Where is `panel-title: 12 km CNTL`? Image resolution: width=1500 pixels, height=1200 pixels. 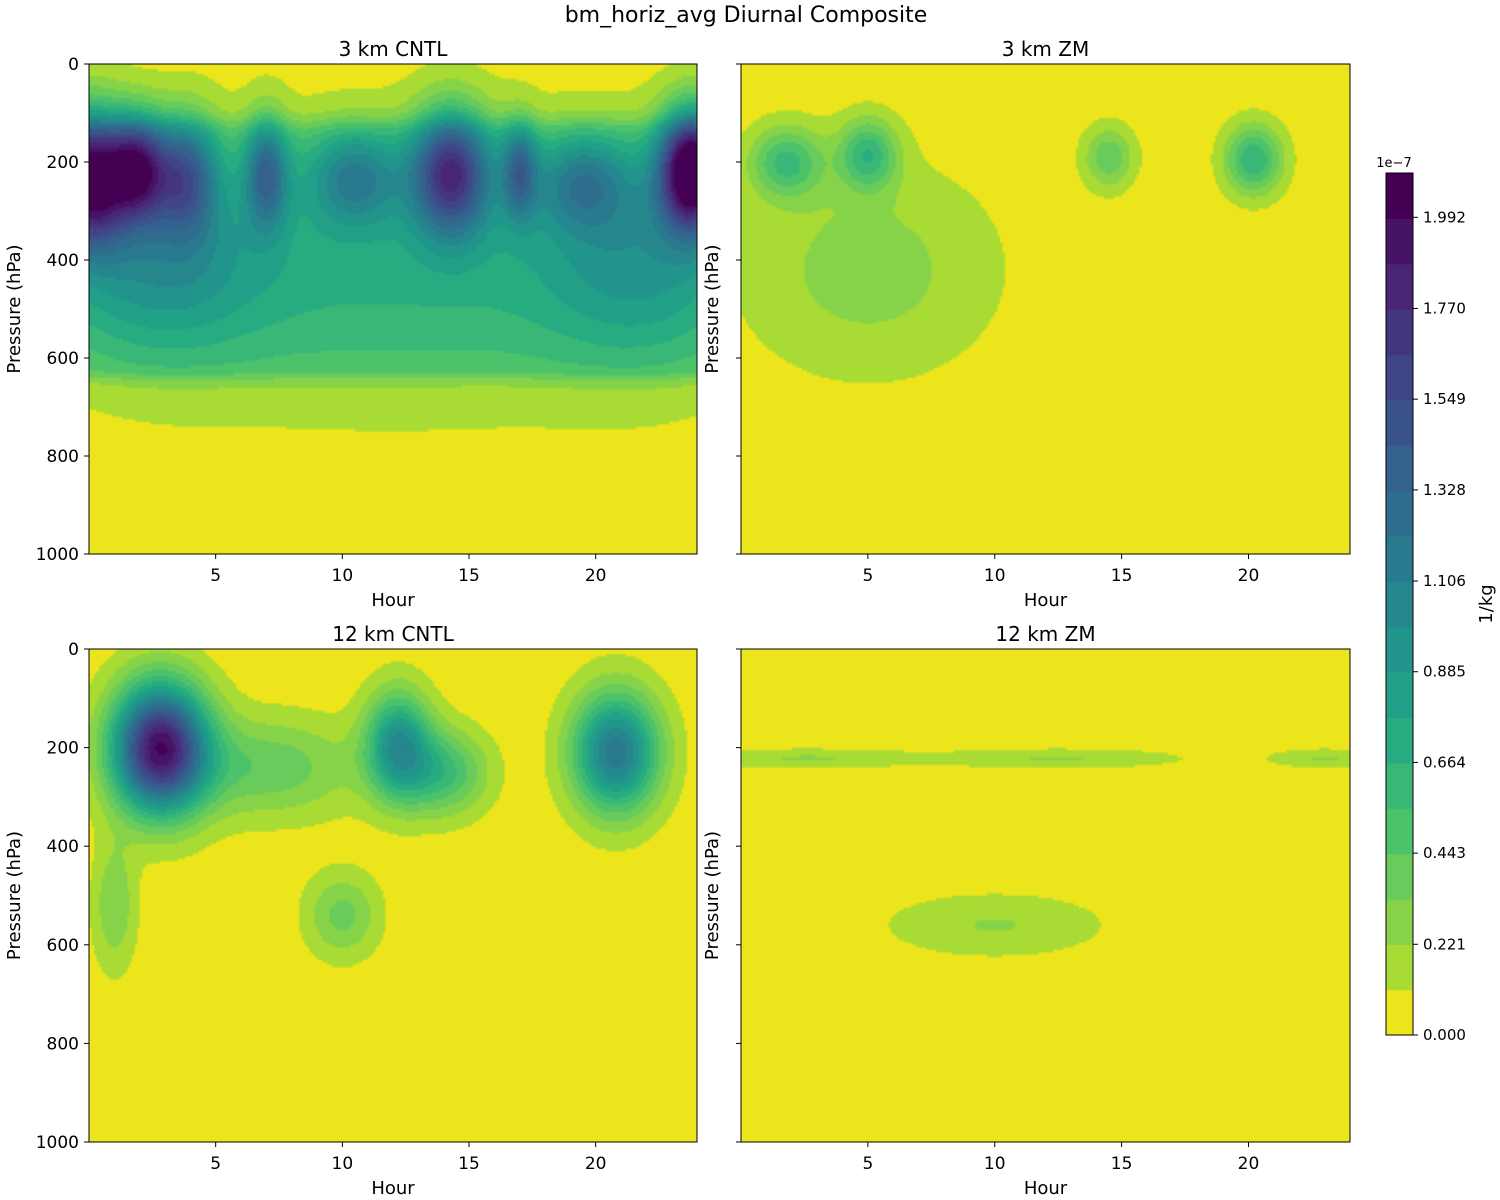 panel-title: 12 km CNTL is located at coordinates (393, 634).